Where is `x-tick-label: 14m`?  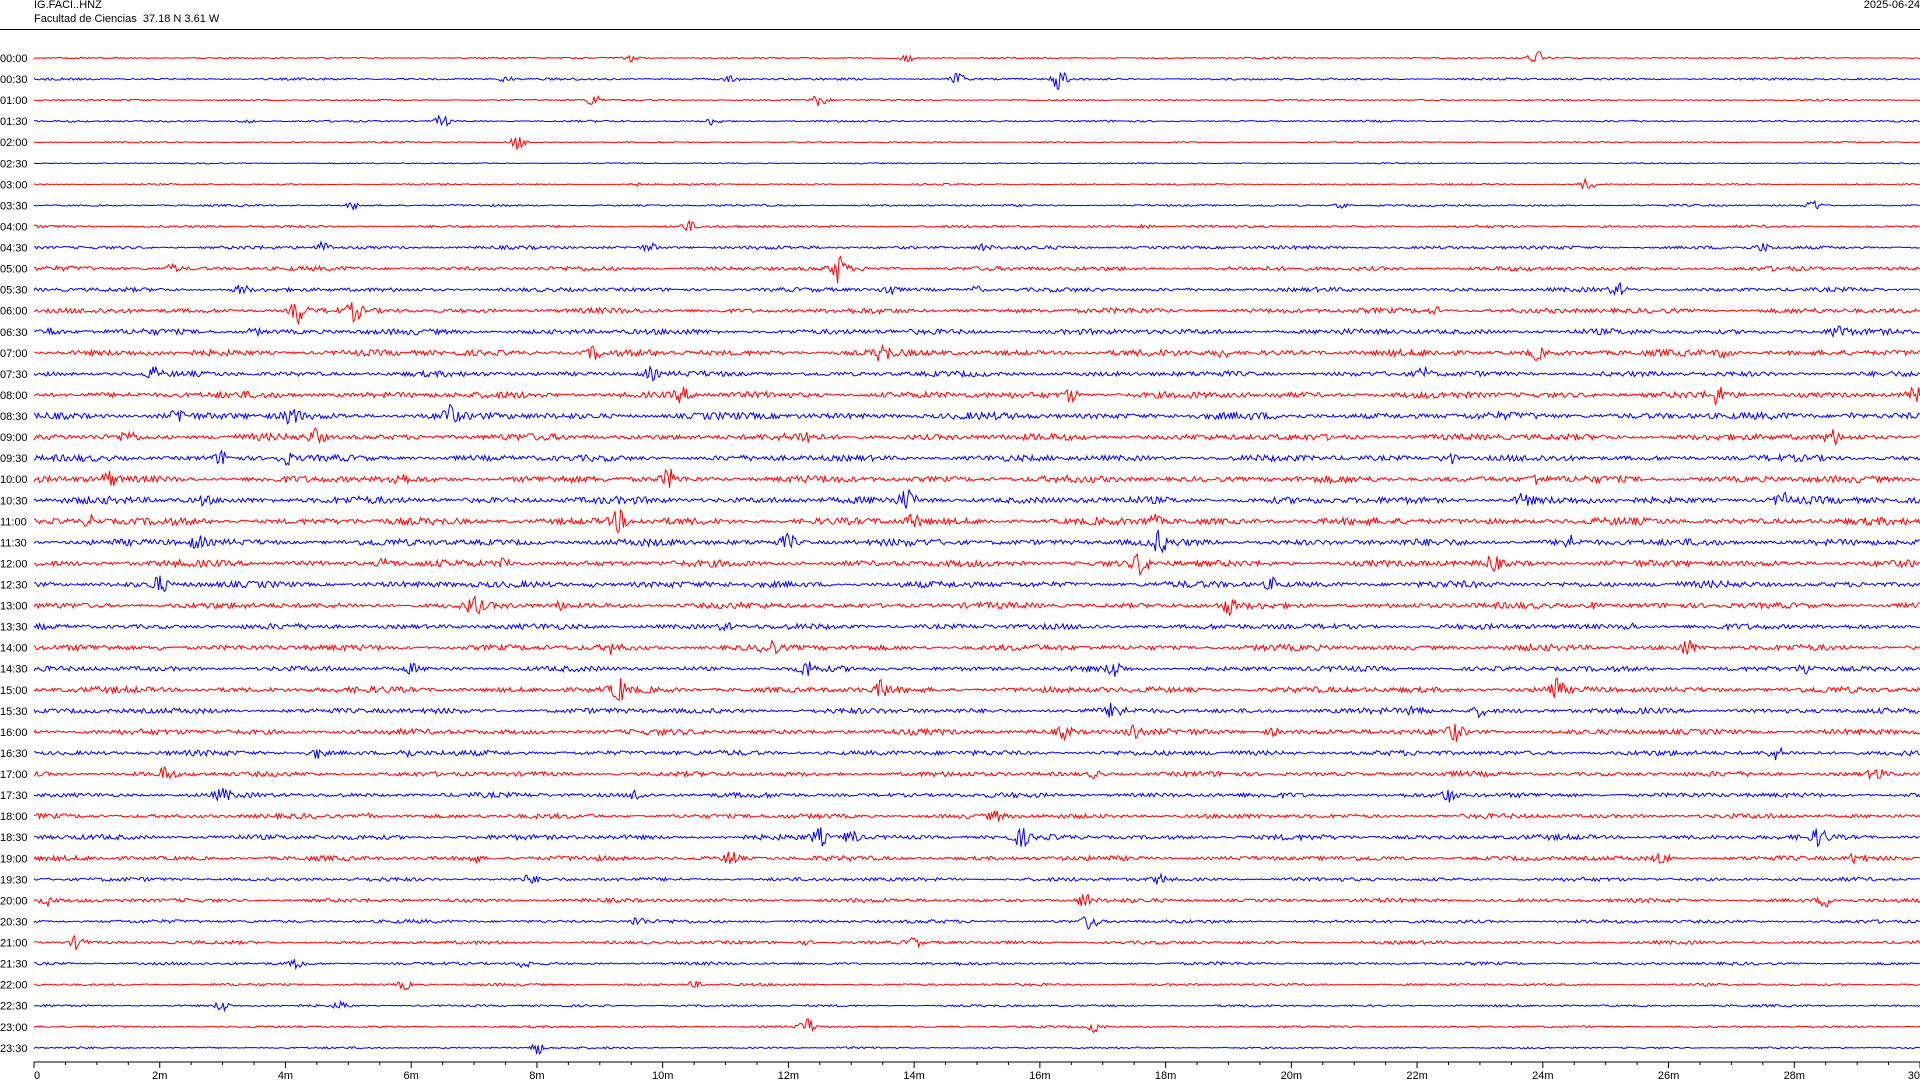 x-tick-label: 14m is located at coordinates (913, 1075).